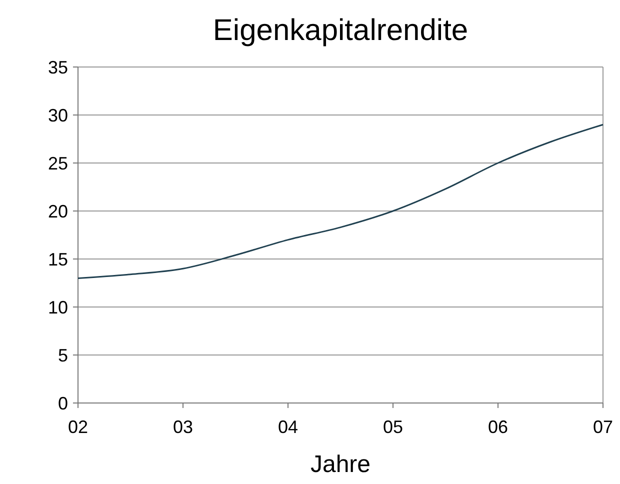 This screenshot has width=620, height=484. What do you see at coordinates (63, 355) in the screenshot?
I see `y-tick-label: 5` at bounding box center [63, 355].